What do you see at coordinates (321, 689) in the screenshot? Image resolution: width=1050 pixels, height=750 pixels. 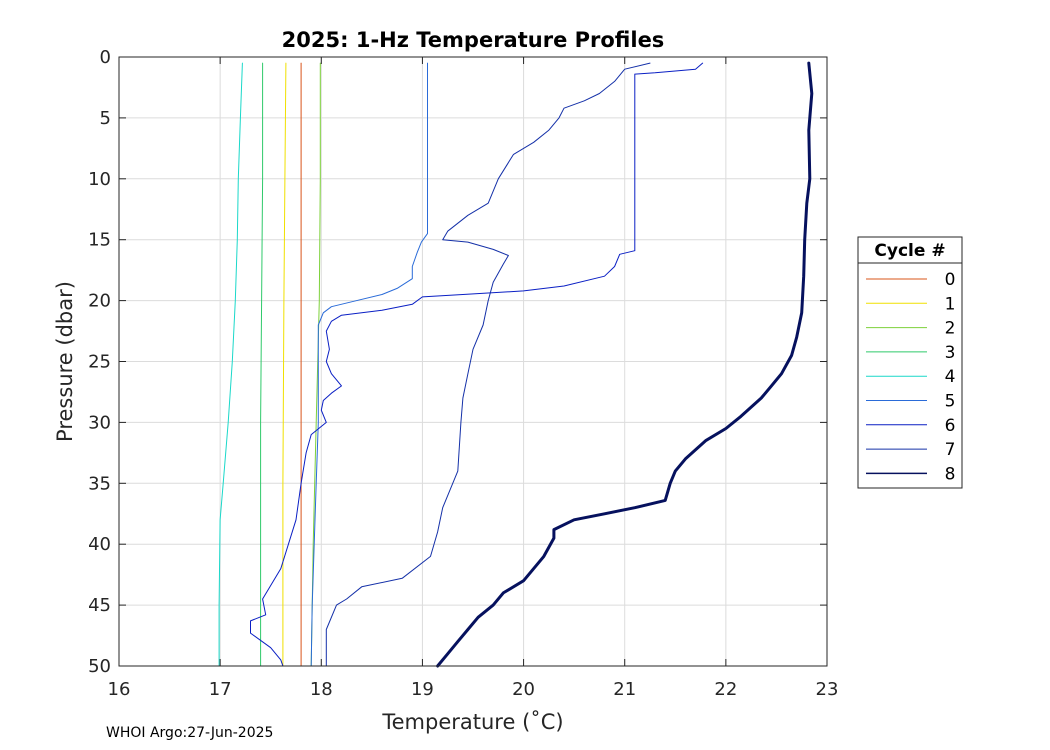 I see `x-tick-label-2: 18` at bounding box center [321, 689].